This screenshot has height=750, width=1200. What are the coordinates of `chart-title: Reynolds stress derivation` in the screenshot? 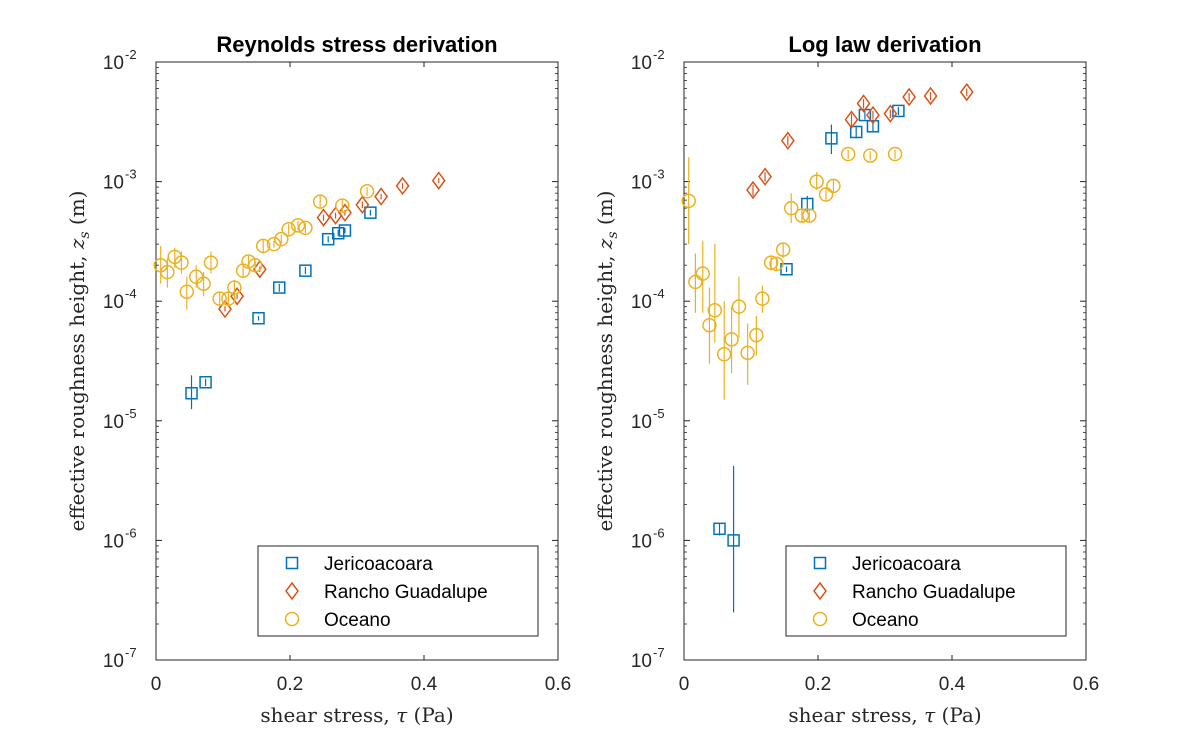 It's located at (356, 44).